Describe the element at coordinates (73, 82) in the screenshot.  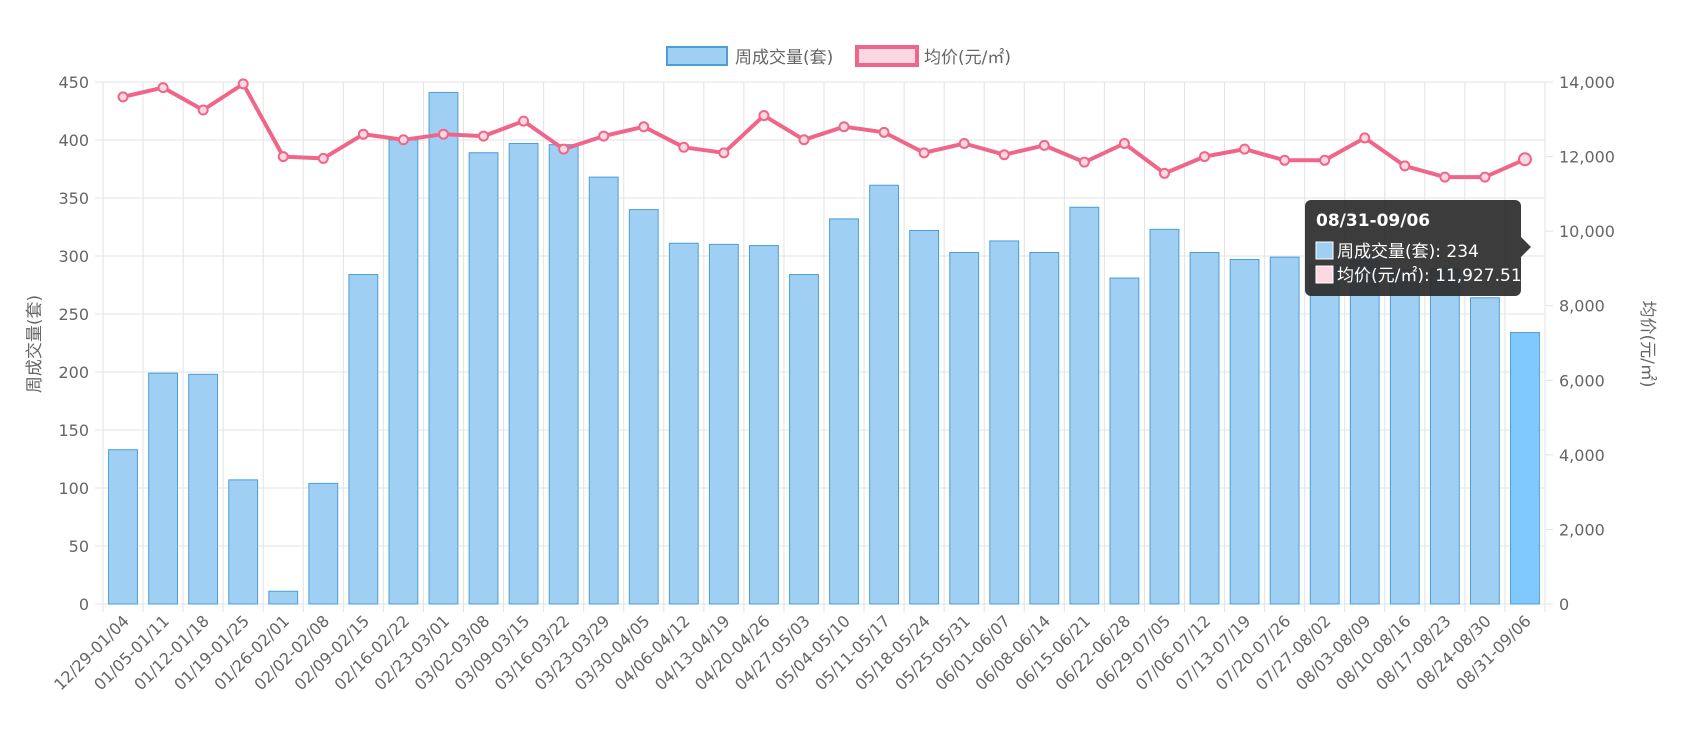
I see `left-tick-label: 450` at that location.